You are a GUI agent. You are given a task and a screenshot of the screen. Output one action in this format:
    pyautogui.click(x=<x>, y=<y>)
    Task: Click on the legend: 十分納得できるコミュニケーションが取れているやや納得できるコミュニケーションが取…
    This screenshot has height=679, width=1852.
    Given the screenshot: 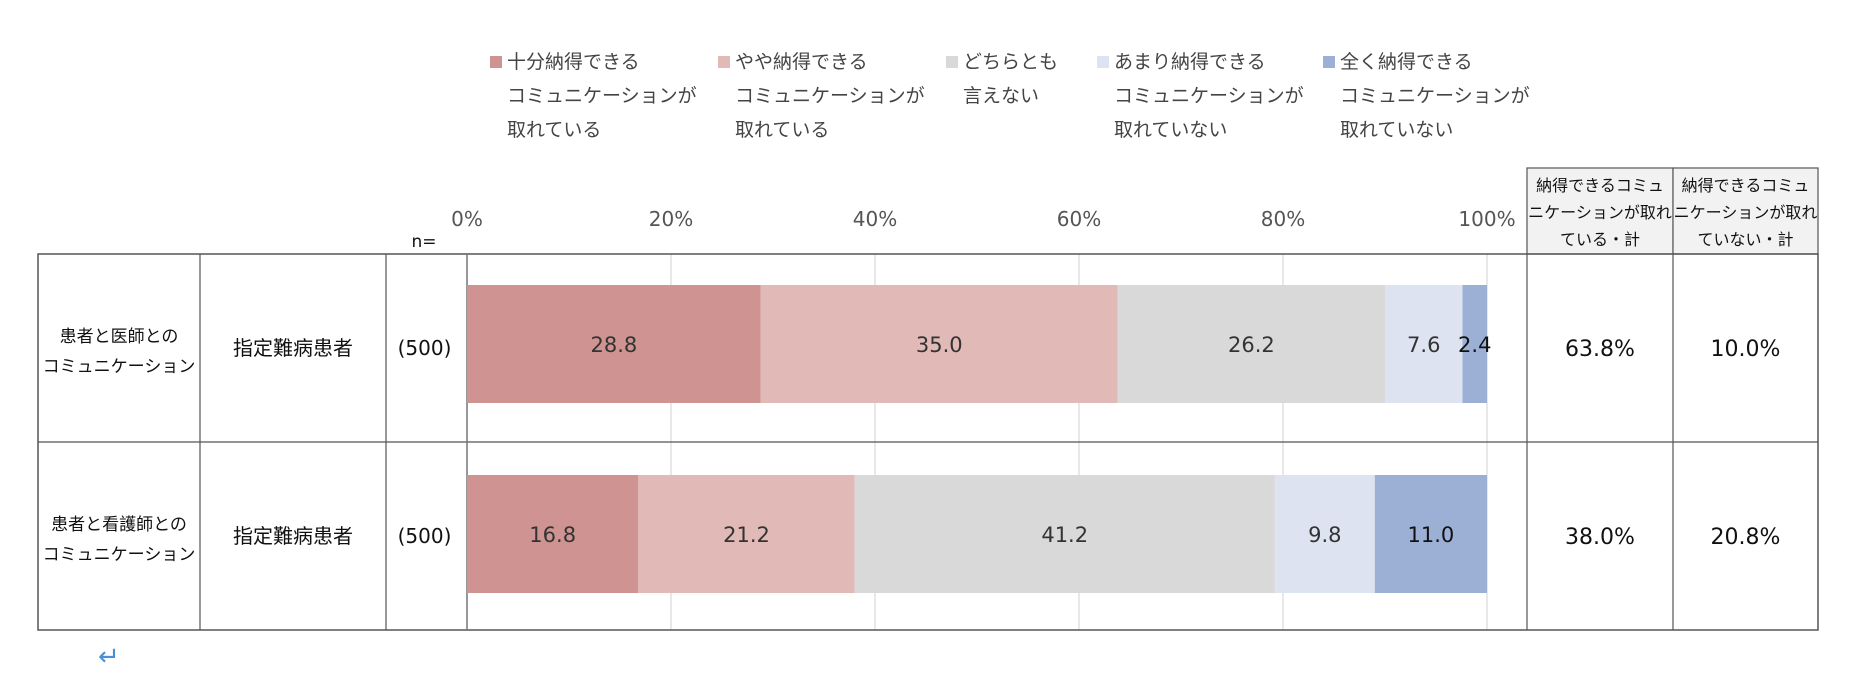 What is the action you would take?
    pyautogui.click(x=1010, y=96)
    